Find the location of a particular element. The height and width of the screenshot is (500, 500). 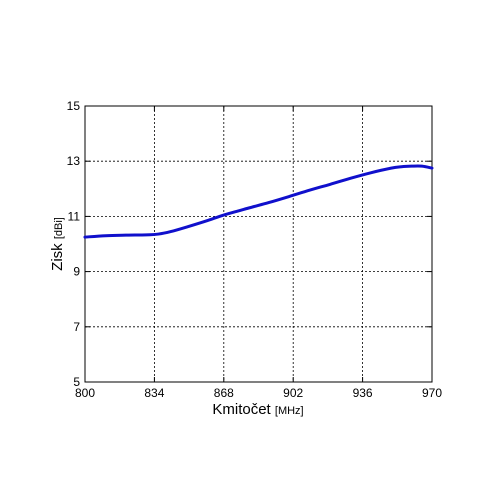

y-tick-label: 13 is located at coordinates (74, 161).